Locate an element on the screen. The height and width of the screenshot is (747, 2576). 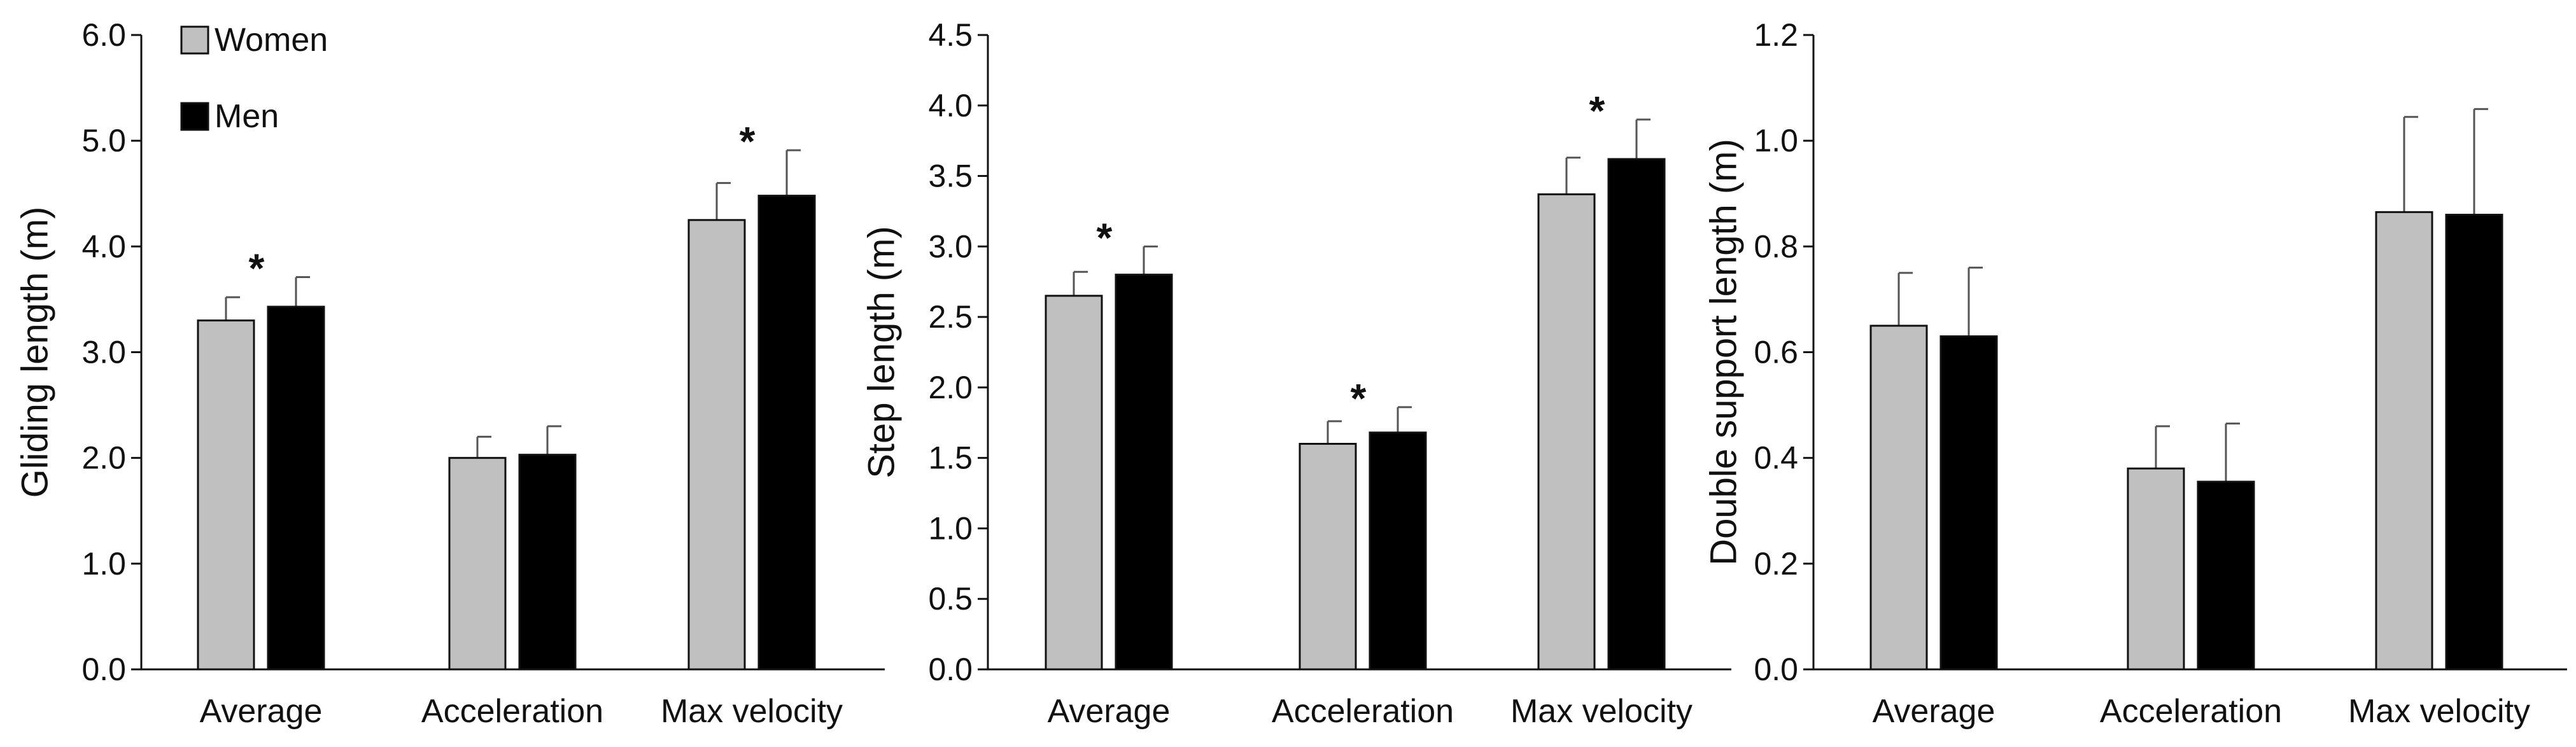
y-tick-label: 5.0 is located at coordinates (104, 140).